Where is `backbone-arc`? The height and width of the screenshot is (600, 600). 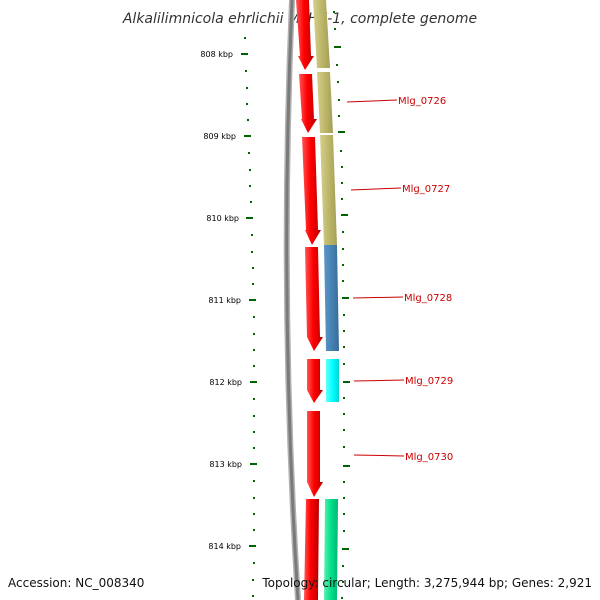 backbone-arc is located at coordinates (292, 300).